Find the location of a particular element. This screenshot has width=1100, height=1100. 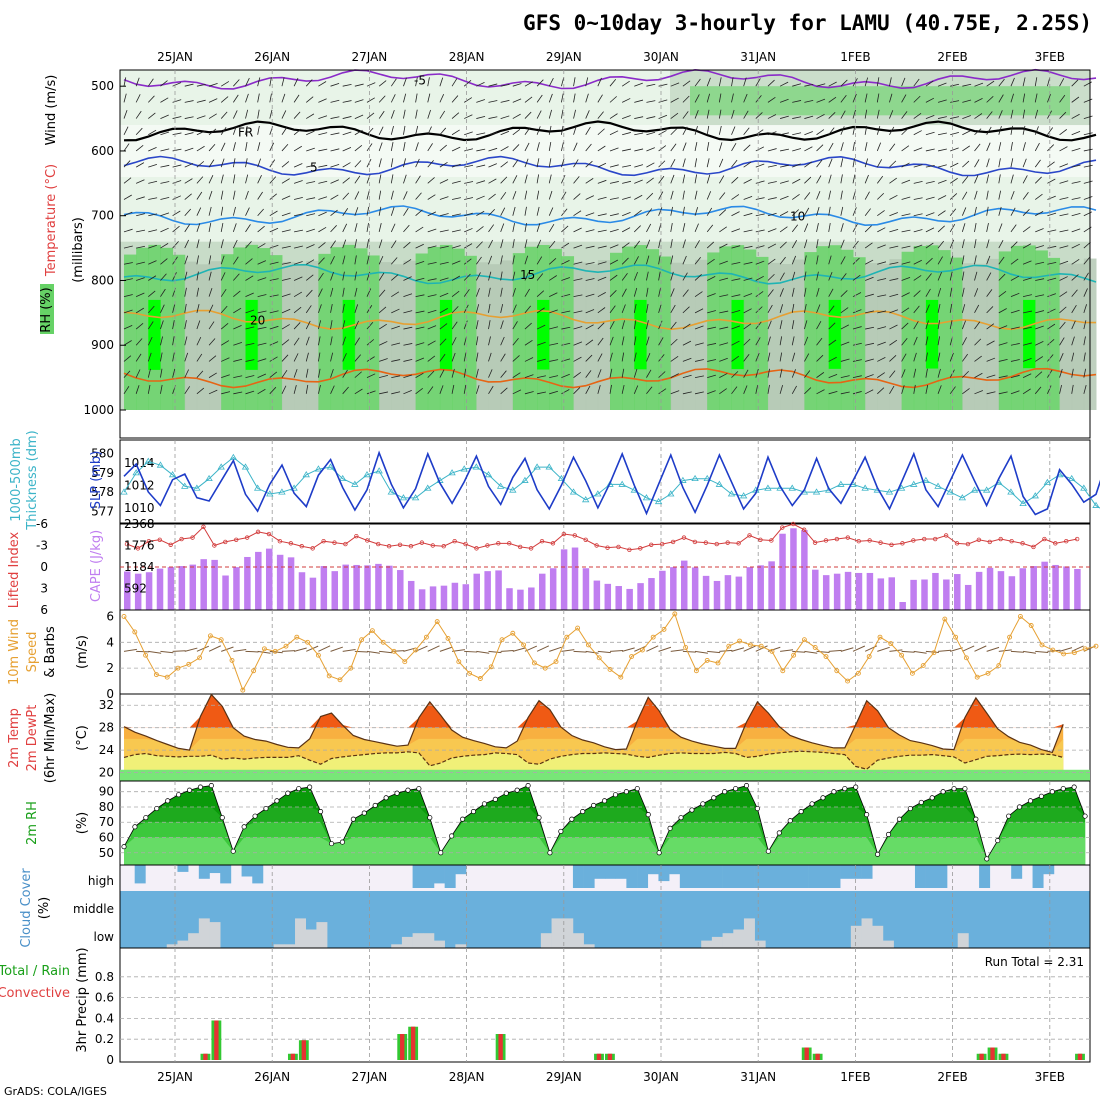

label-10m-wind: 10m Wind is located at coordinates (14, 652).